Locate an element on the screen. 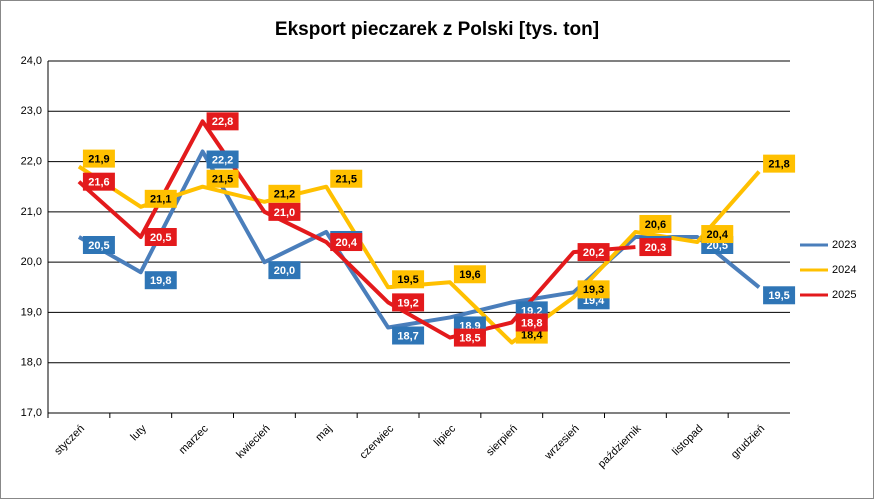 The width and height of the screenshot is (875, 500). data-label: 18,8 is located at coordinates (531, 323).